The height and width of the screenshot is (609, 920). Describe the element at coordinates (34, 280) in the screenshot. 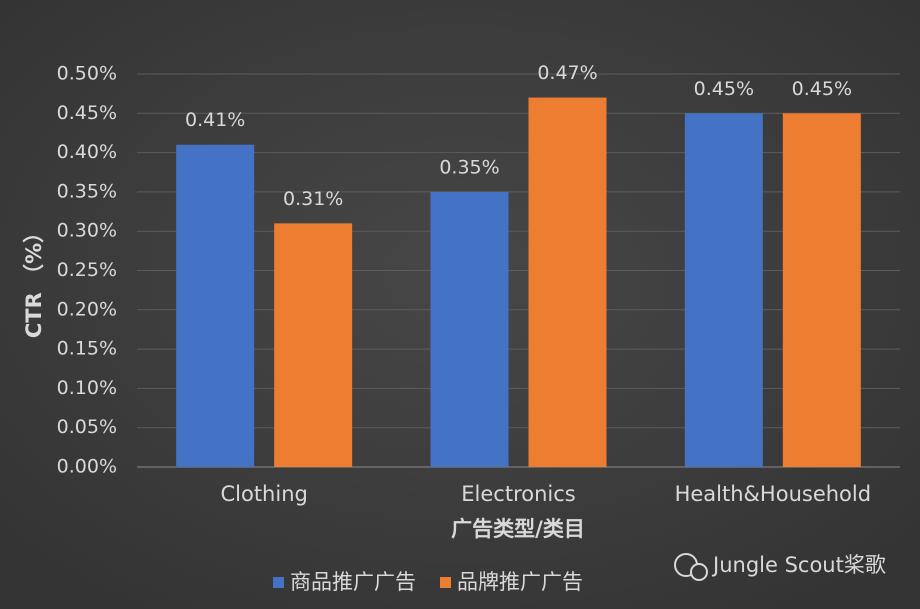

I see `y-axis-title: CTR （%）` at that location.